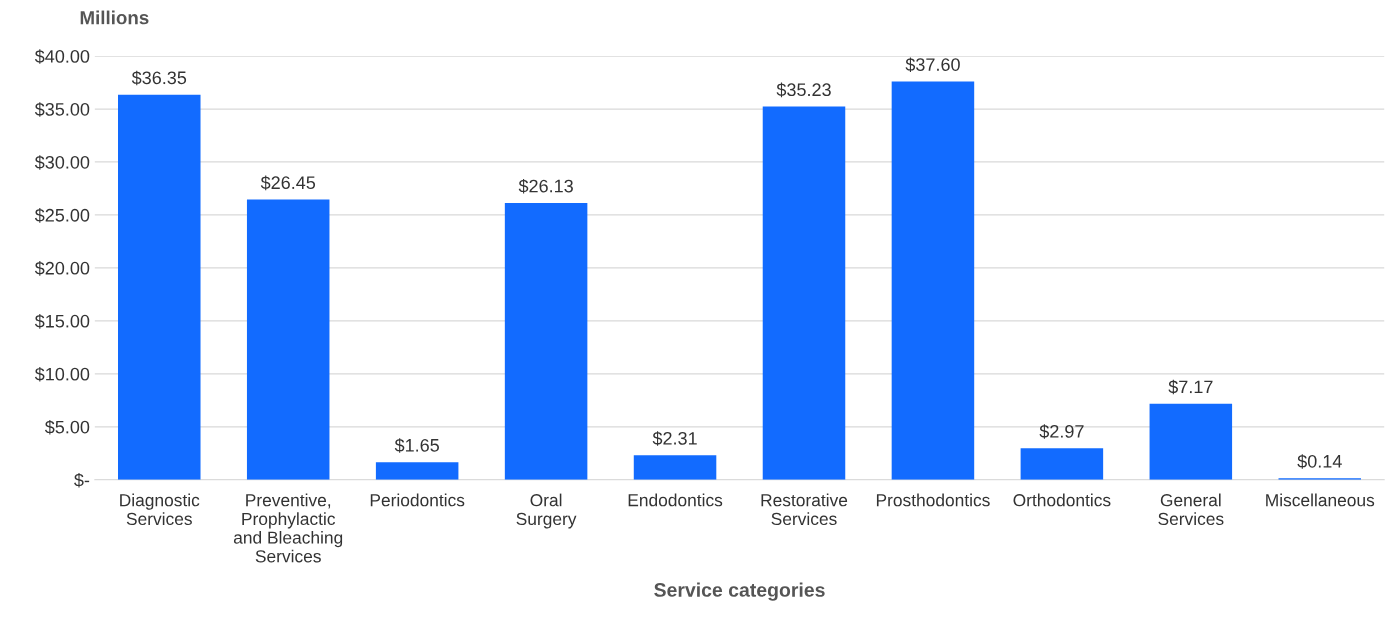  Describe the element at coordinates (416, 445) in the screenshot. I see `data-label: $1.65` at that location.